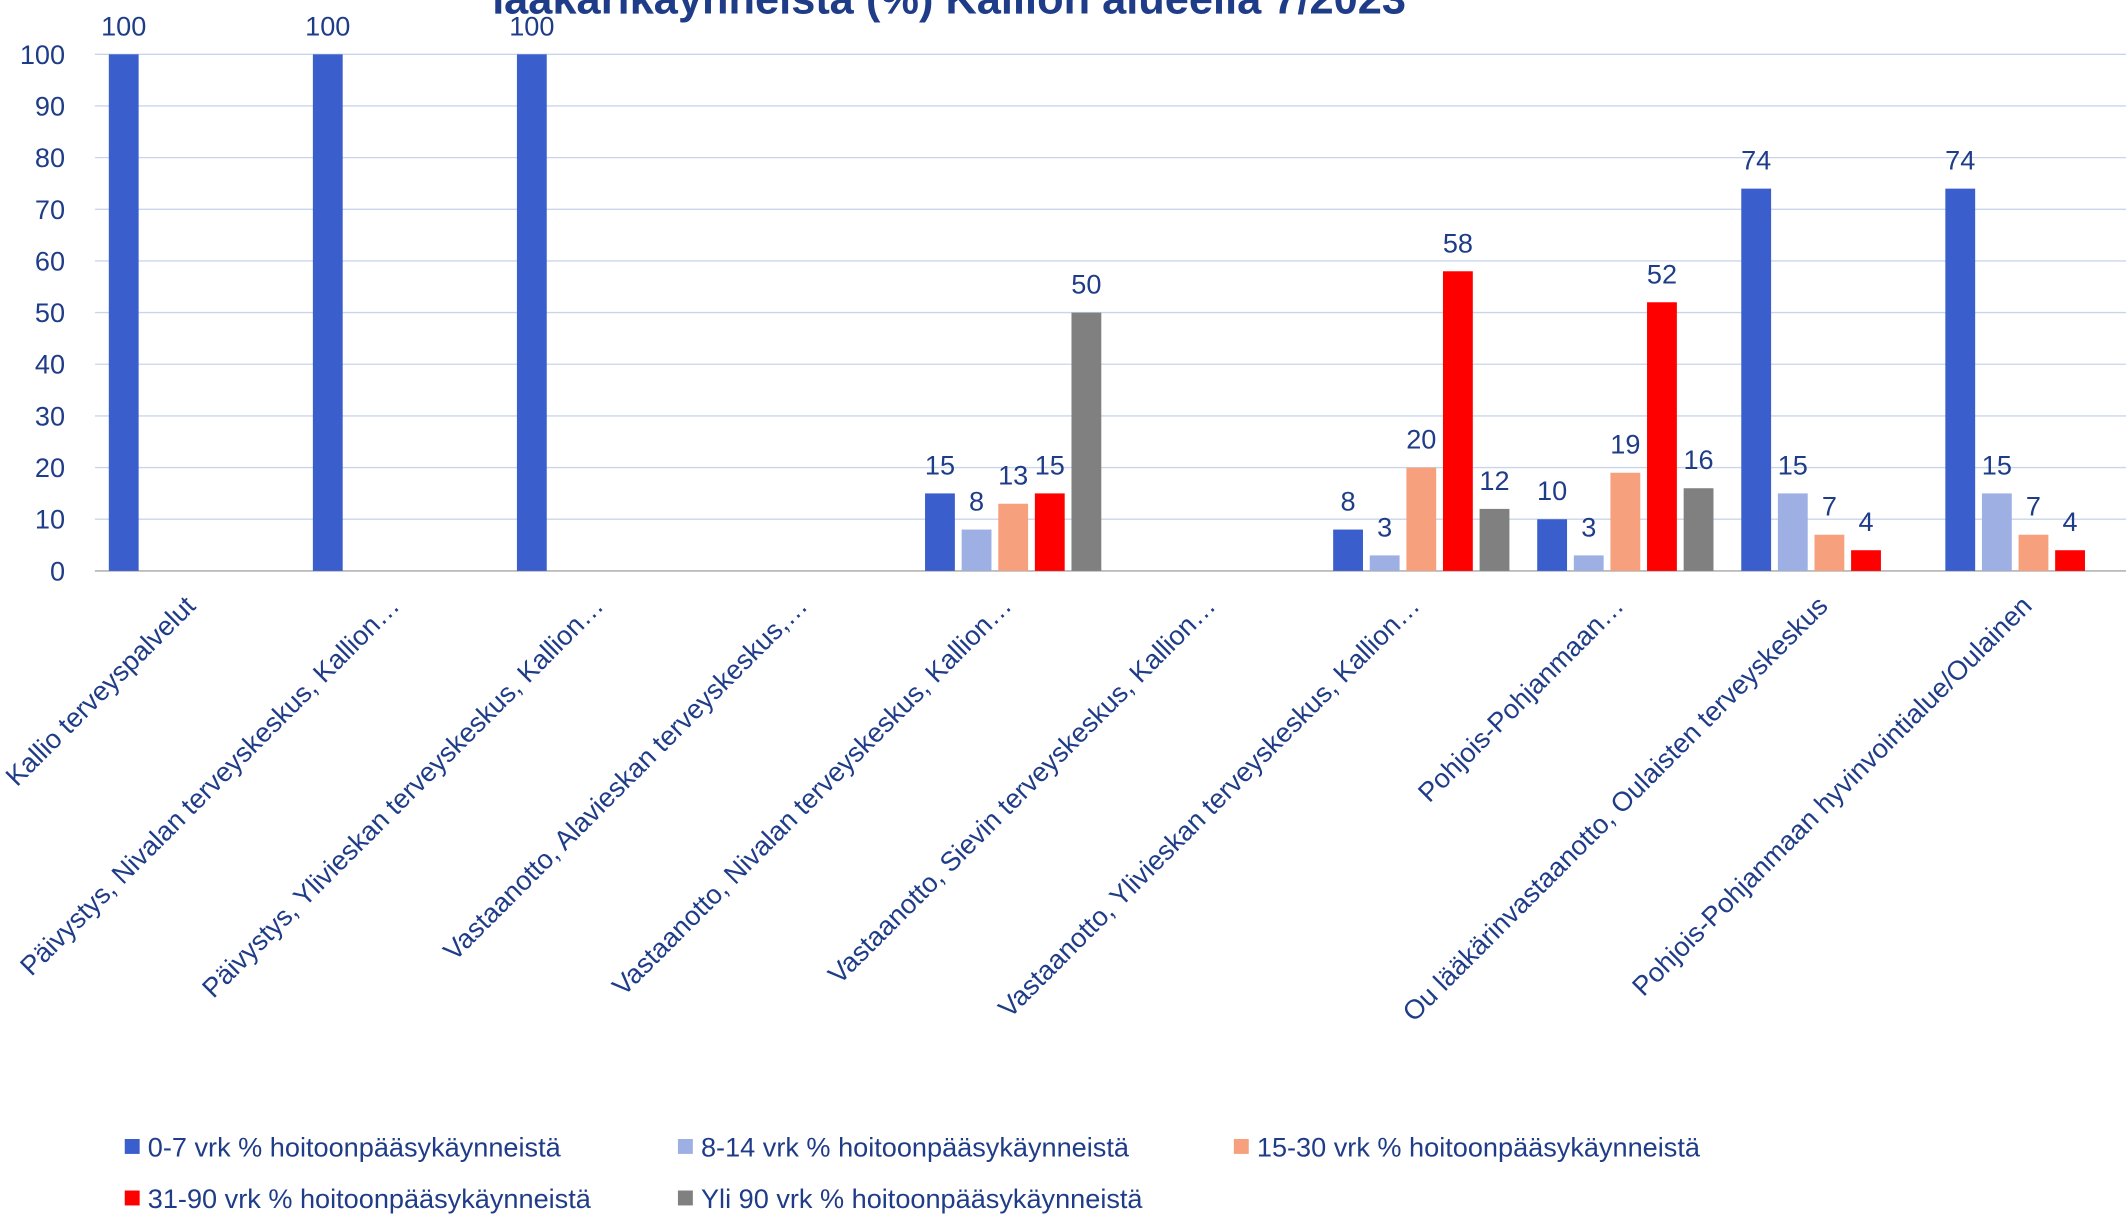 Image resolution: width=2126 pixels, height=1215 pixels. What do you see at coordinates (355, 1147) in the screenshot?
I see `legend-label: 0-7 vrk % hoitoonpääsykäynneistä` at bounding box center [355, 1147].